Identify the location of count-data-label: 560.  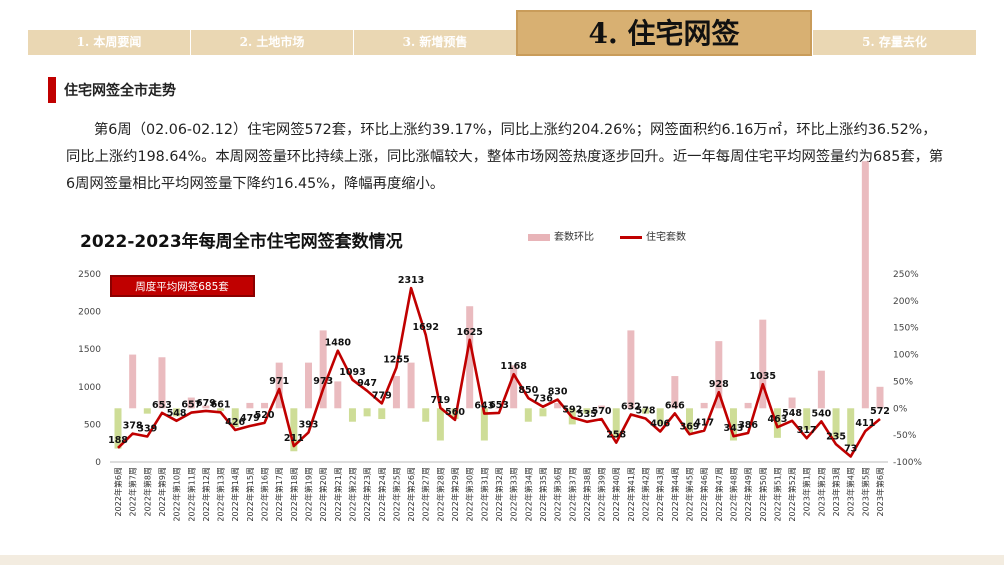
(455, 412).